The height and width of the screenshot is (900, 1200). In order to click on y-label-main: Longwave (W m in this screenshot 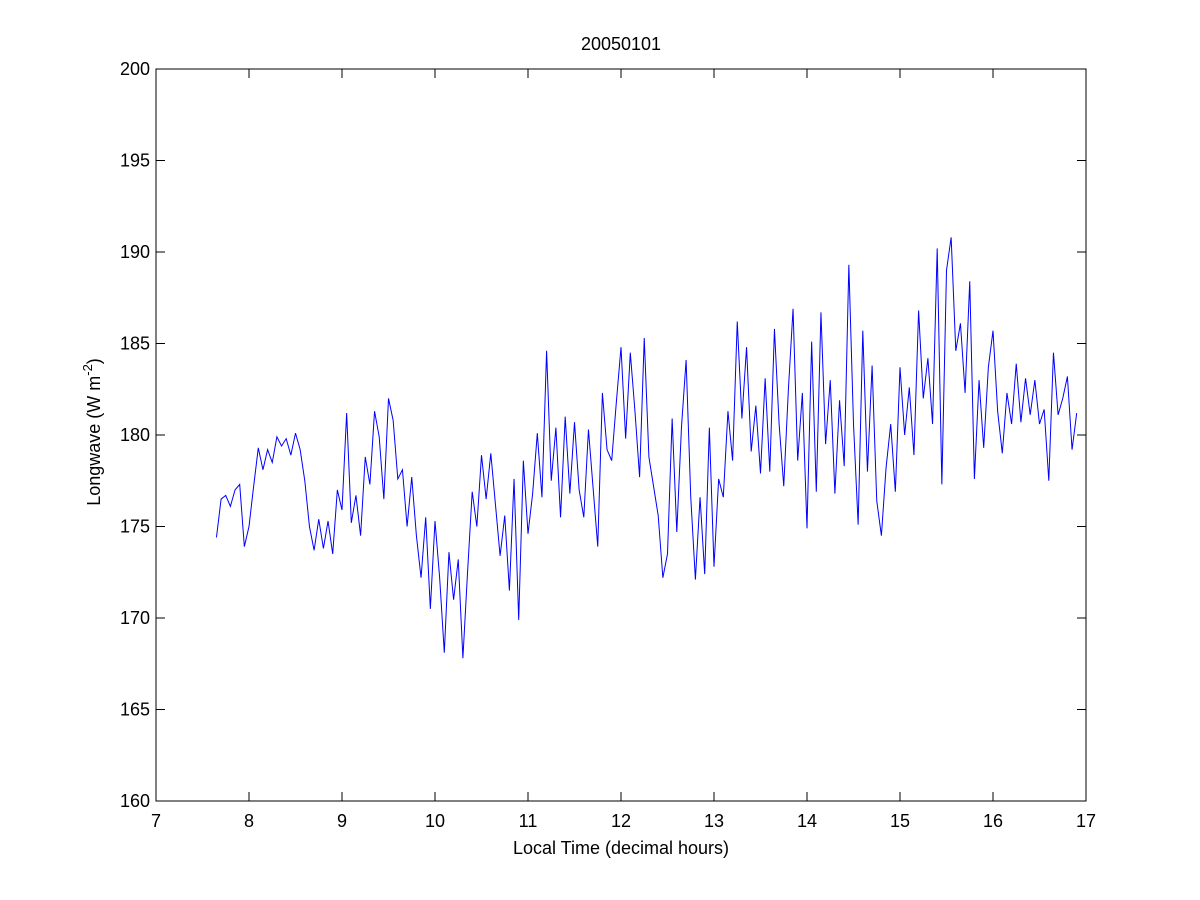, I will do `click(94, 441)`.